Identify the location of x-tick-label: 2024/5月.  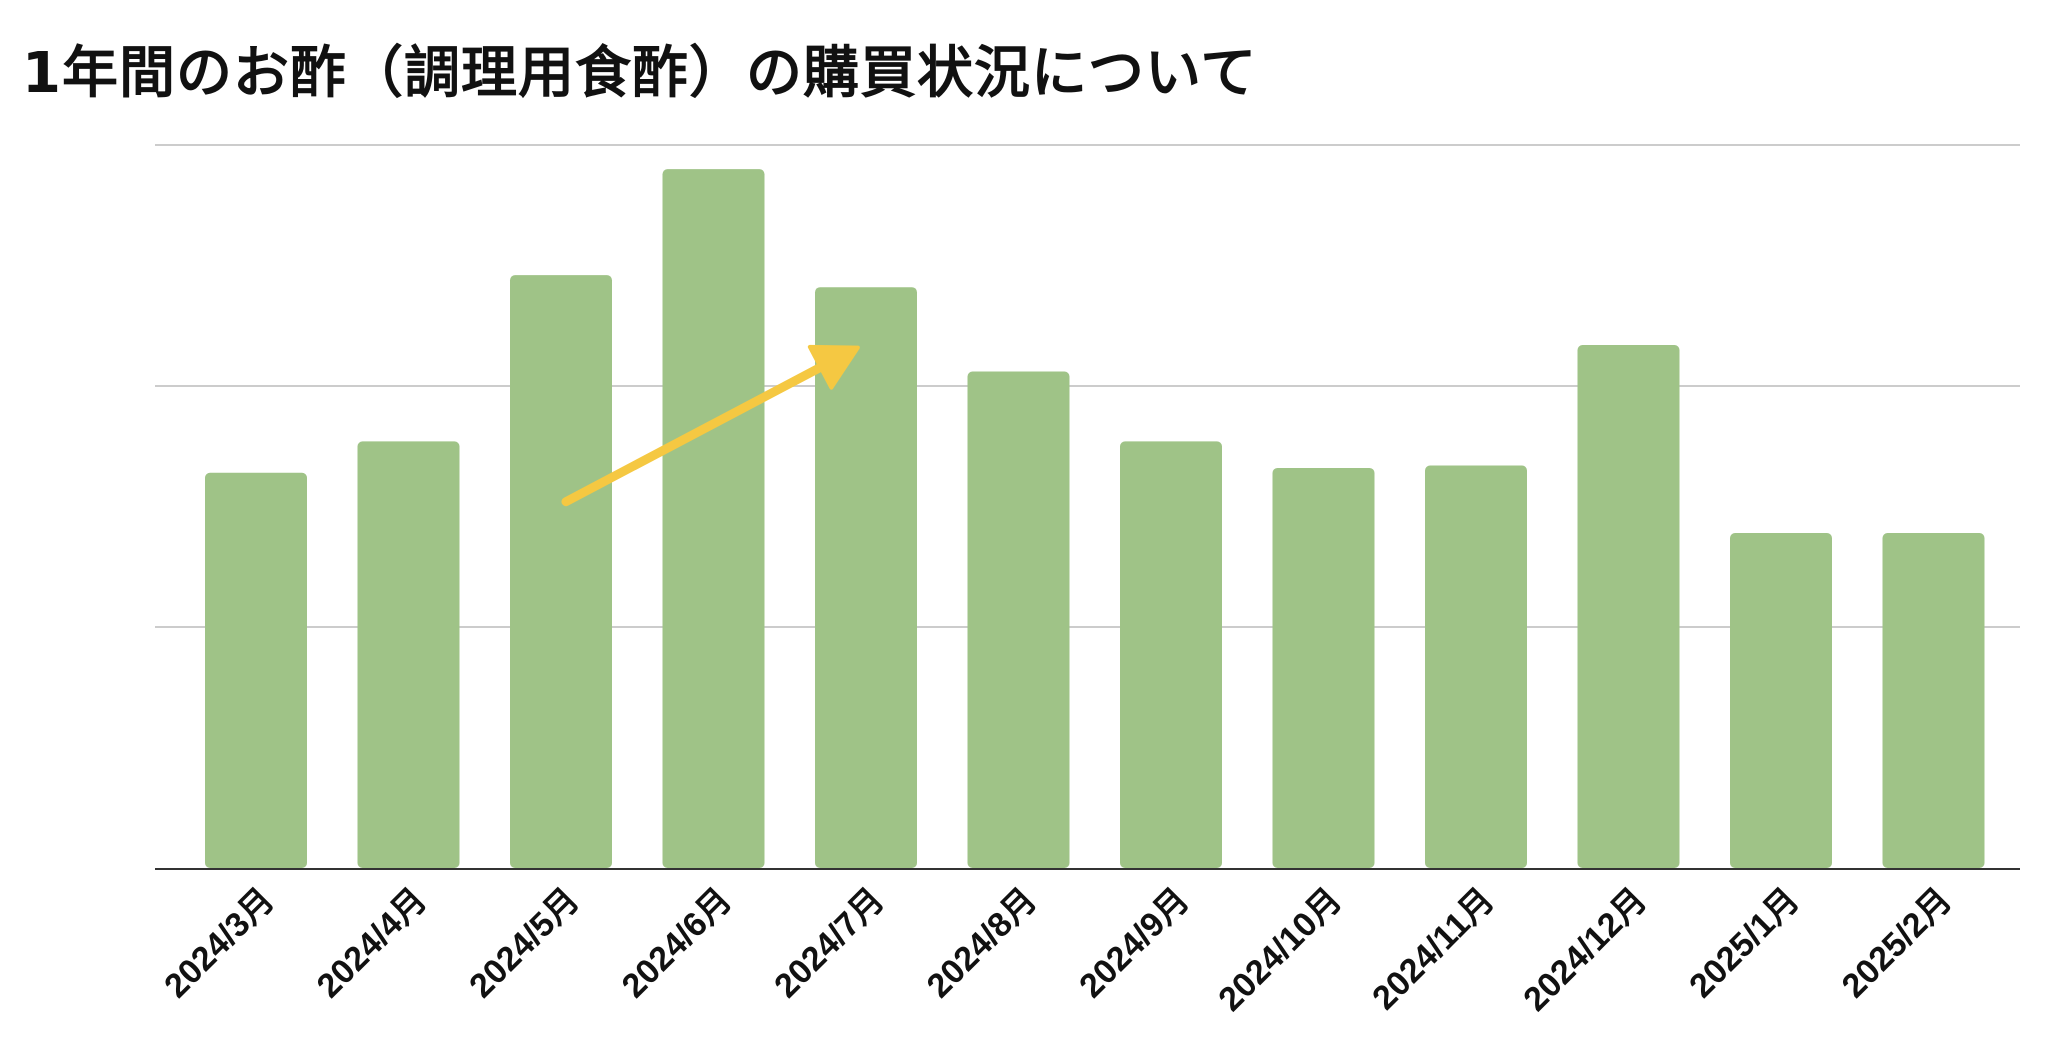
(524, 943).